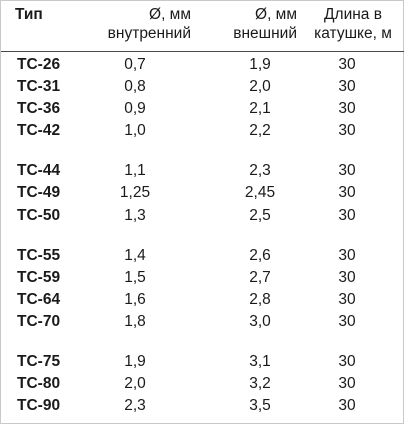  Describe the element at coordinates (260, 299) in the screenshot. I see `cell-outer-diameter: 2,8` at that location.